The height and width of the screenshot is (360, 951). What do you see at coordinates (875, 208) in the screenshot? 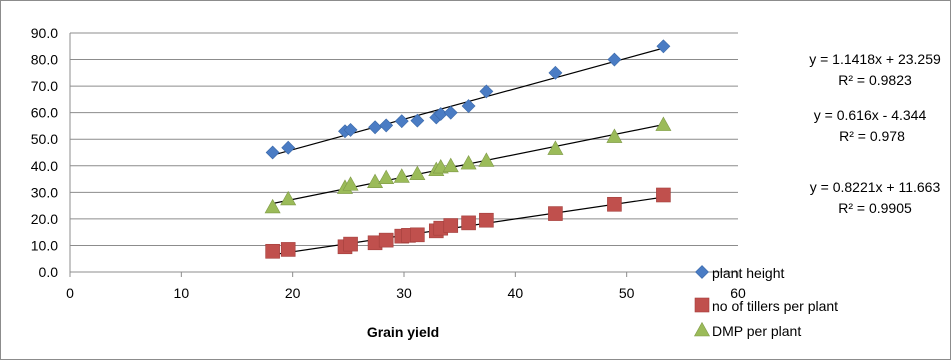
I see `r-squared-value: R² = 0.9905` at bounding box center [875, 208].